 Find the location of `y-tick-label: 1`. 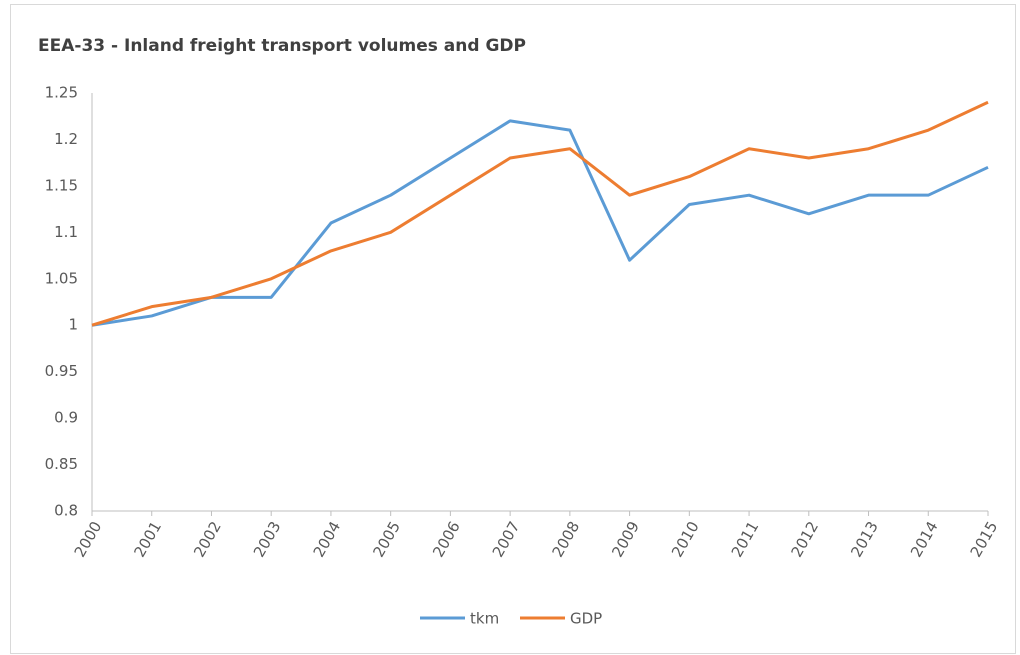

y-tick-label: 1 is located at coordinates (73, 325).